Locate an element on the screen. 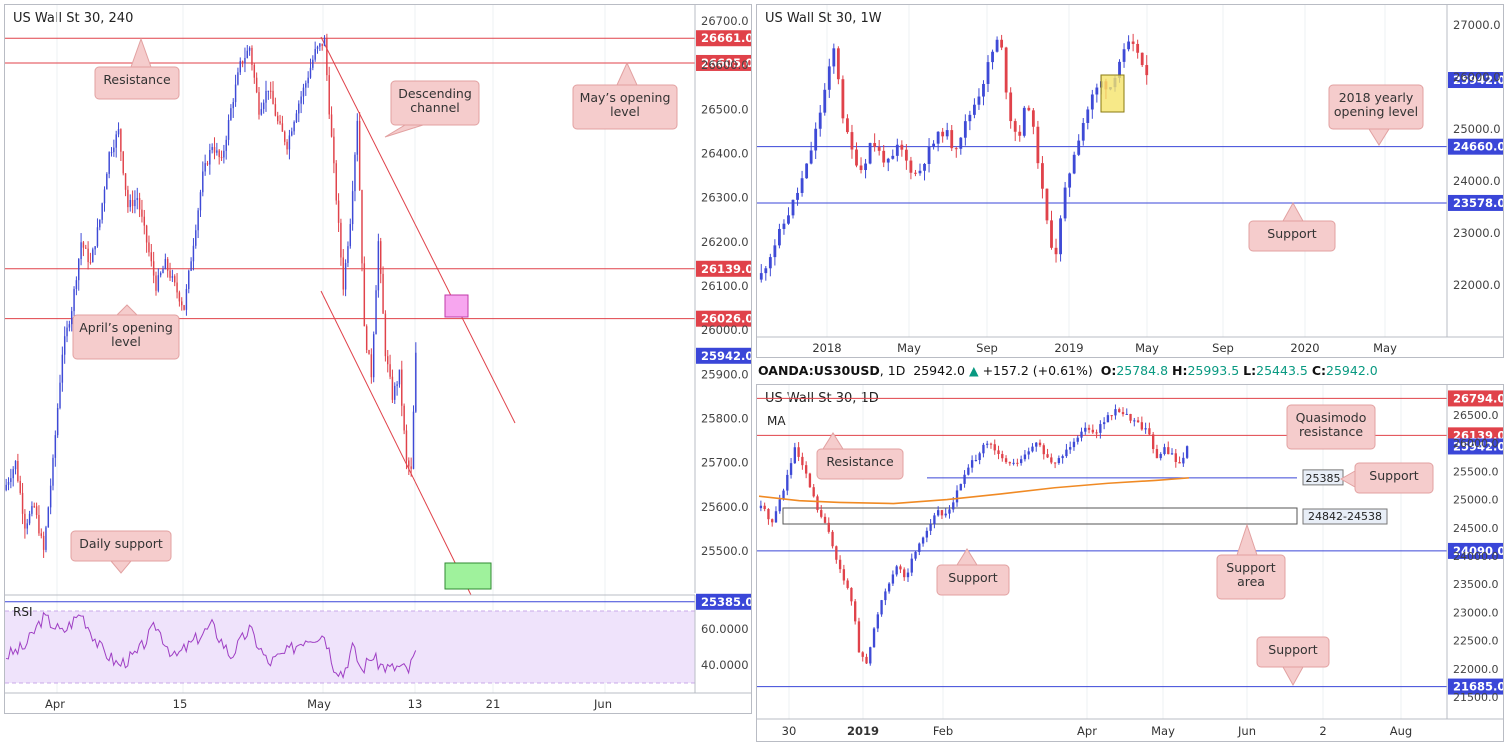 Image resolution: width=1508 pixels, height=746 pixels. price-tick-label: 21500.0 is located at coordinates (1476, 697).